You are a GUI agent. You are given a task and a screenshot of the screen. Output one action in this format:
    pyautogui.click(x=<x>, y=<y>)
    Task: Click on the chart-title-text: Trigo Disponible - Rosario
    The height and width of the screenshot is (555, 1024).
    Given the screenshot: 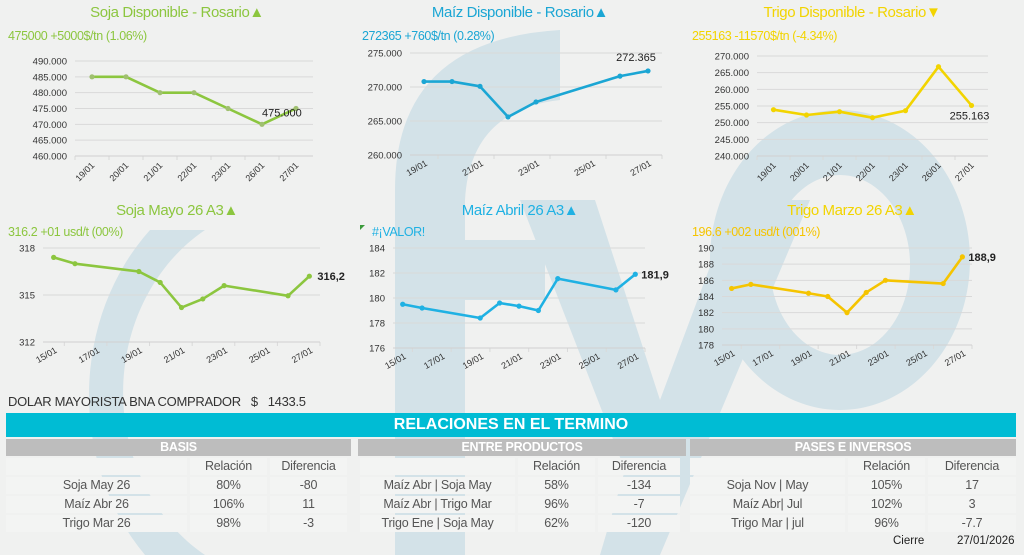 What is the action you would take?
    pyautogui.click(x=845, y=12)
    